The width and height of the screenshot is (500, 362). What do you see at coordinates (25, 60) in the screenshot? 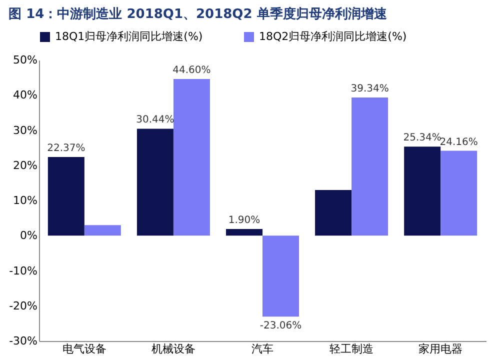
I see `y-tick-label: 50%` at bounding box center [25, 60].